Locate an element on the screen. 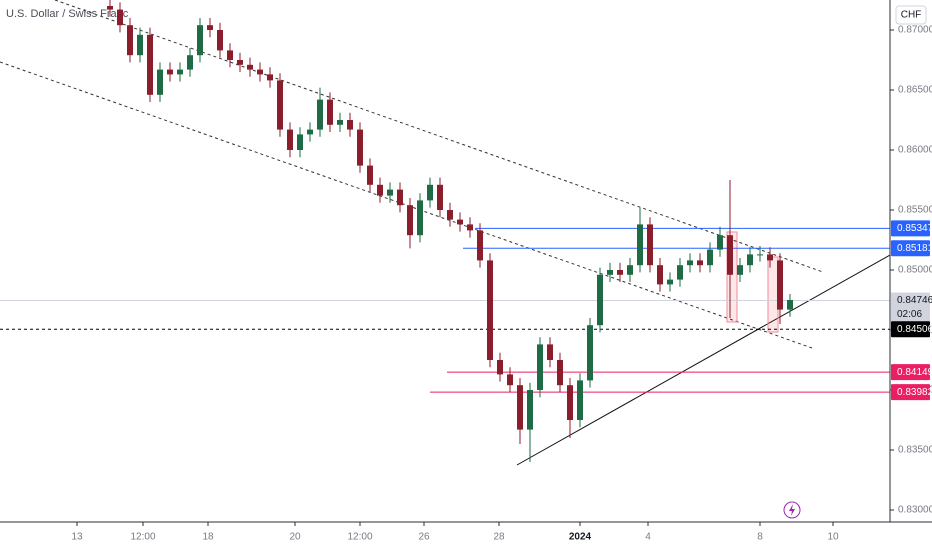 The image size is (932, 550). y-tick-label: 0.85500 is located at coordinates (915, 210).